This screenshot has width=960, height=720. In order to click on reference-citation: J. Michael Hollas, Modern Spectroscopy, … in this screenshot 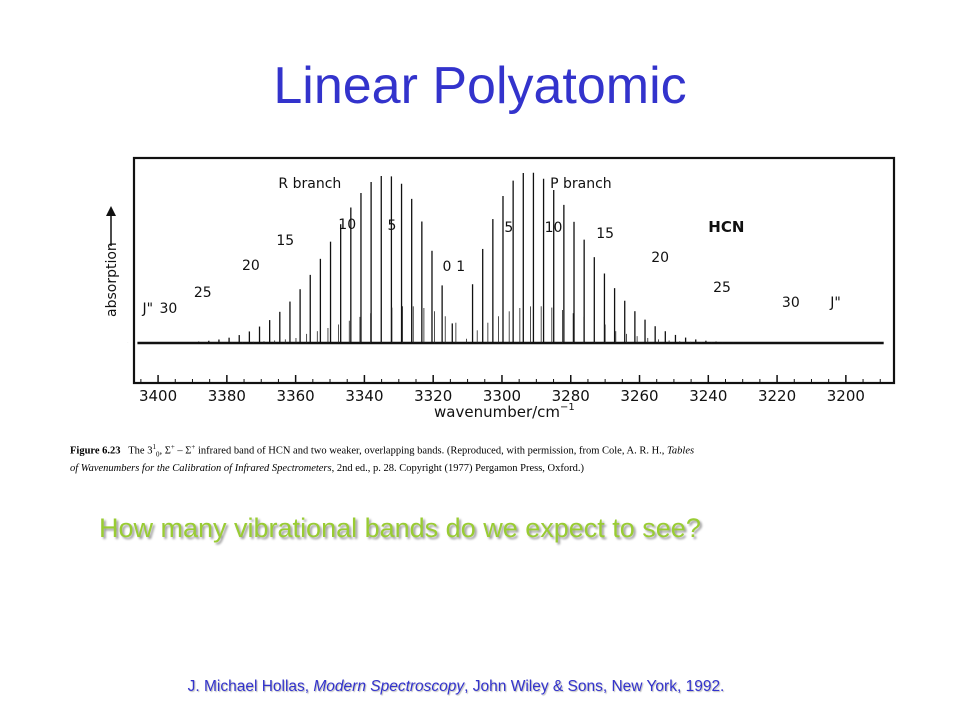, I will do `click(456, 687)`.